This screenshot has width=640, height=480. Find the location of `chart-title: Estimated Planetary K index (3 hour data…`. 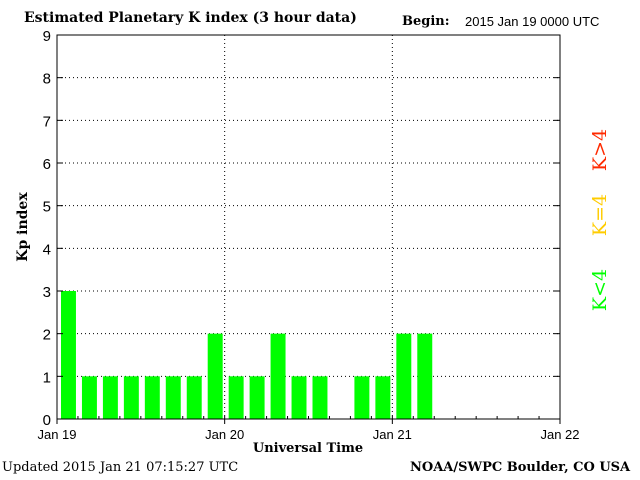

chart-title: Estimated Planetary K index (3 hour data… is located at coordinates (190, 18).